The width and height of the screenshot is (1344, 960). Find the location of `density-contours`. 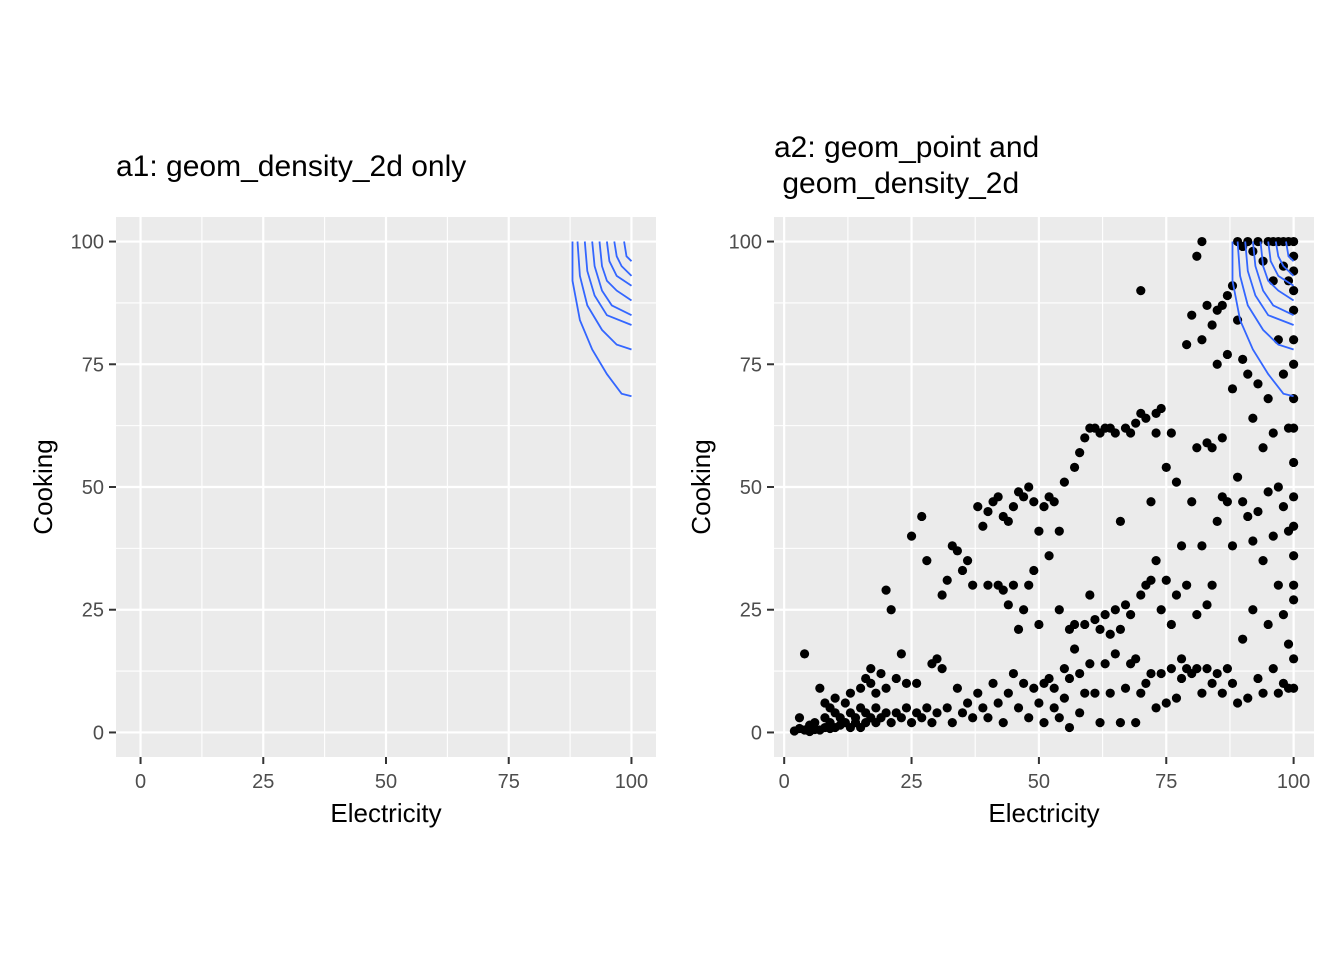

density-contours is located at coordinates (602, 319).